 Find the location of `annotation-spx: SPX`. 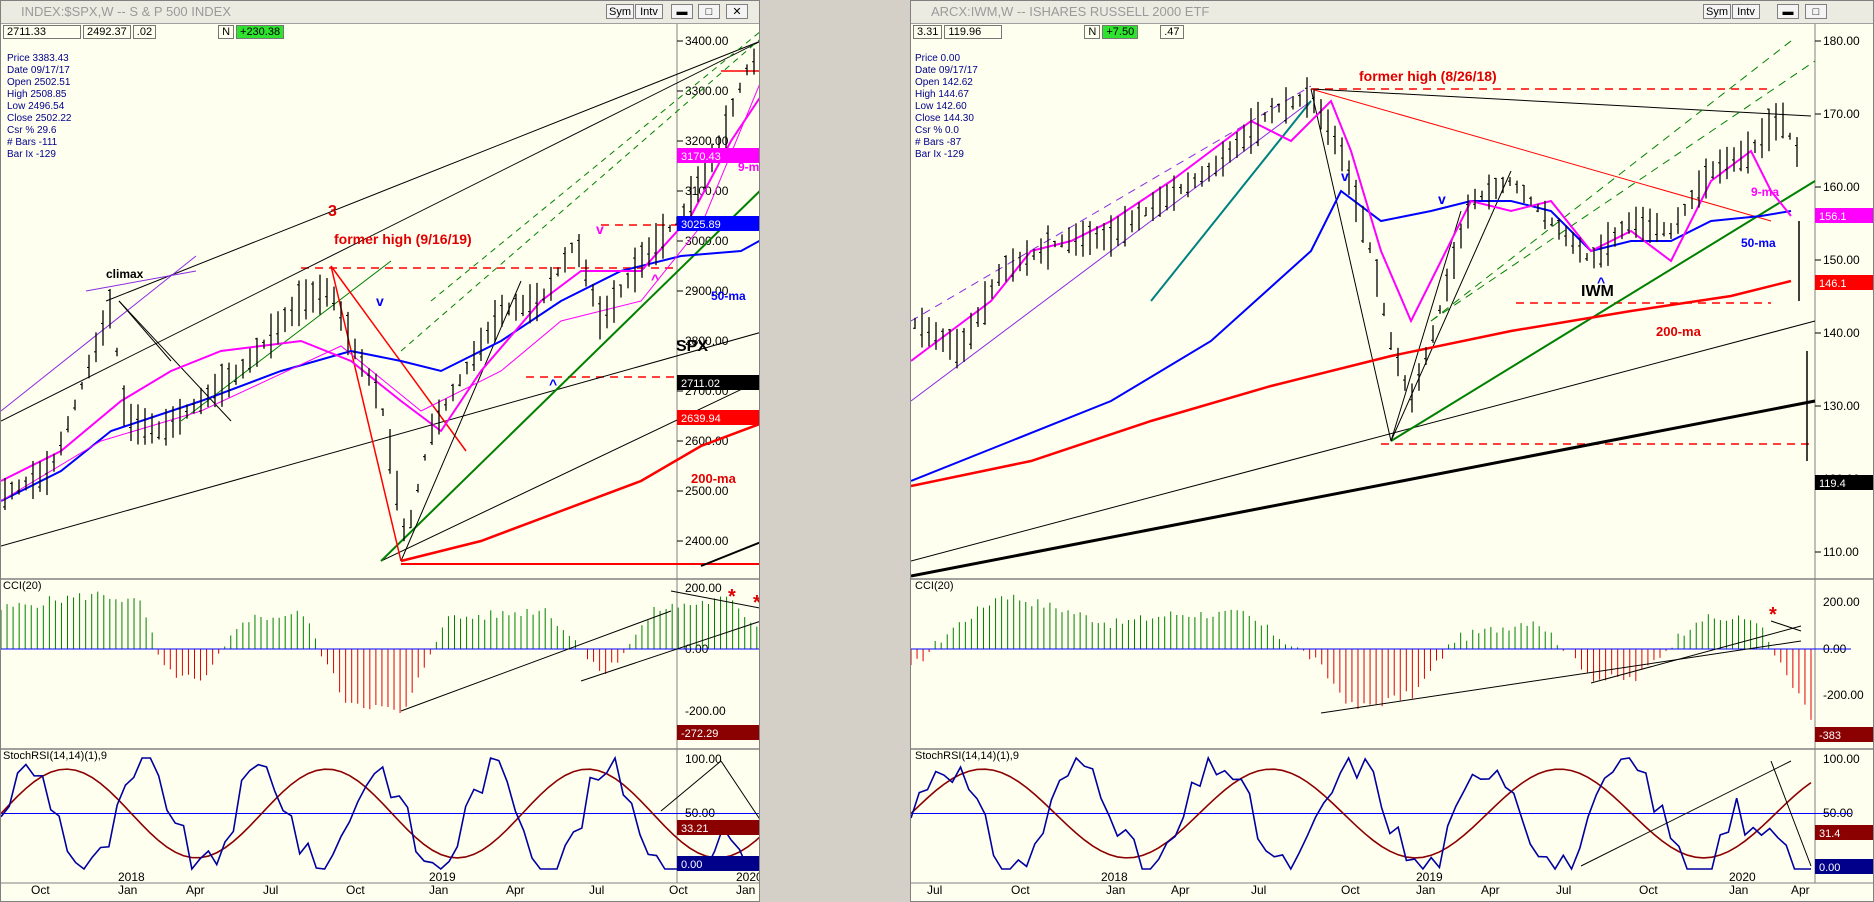

annotation-spx: SPX is located at coordinates (692, 346).